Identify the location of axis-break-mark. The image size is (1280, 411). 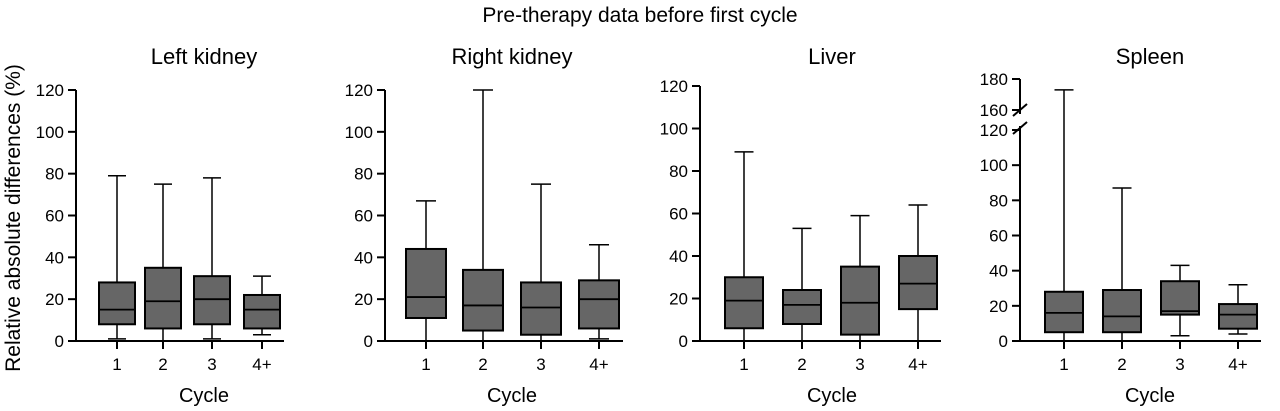
(1020, 128).